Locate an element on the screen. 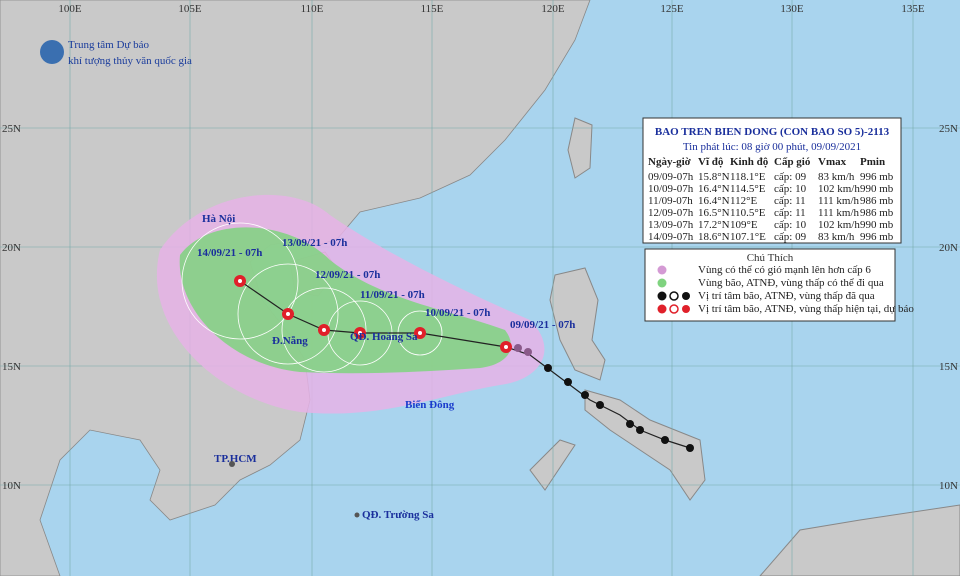 The image size is (960, 581). column-header: Ngày-giờ is located at coordinates (670, 162).